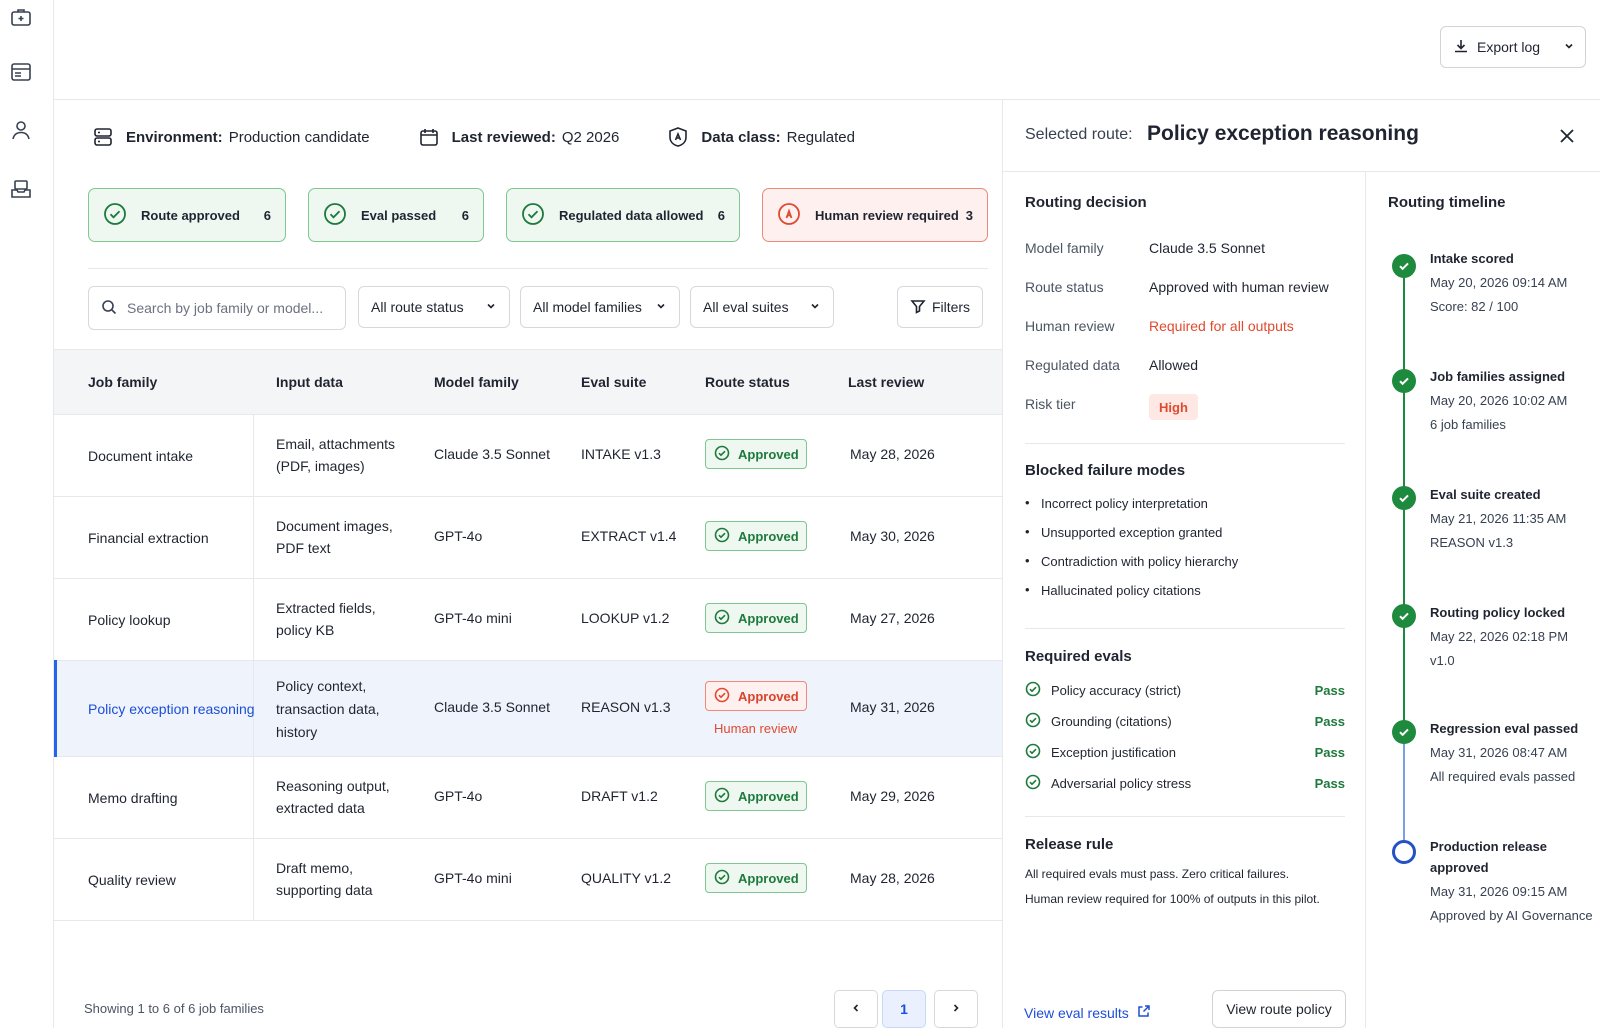 This screenshot has width=1600, height=1028. I want to click on input-line: Draft memo,, so click(315, 868).